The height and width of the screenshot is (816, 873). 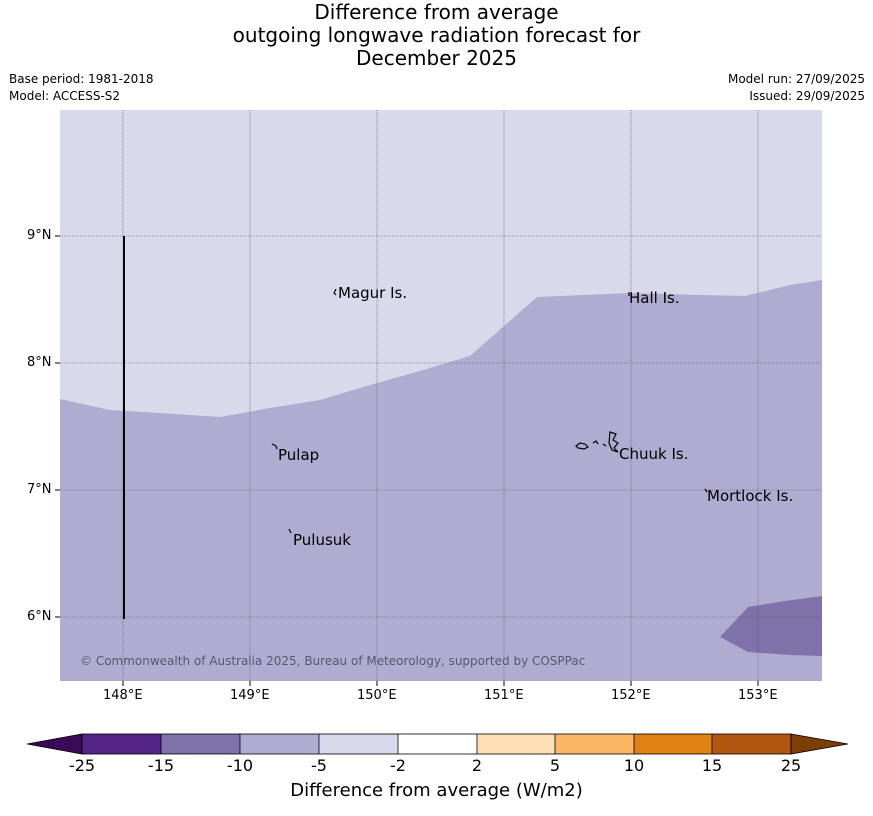 I want to click on colorbar-label: -25, so click(x=82, y=765).